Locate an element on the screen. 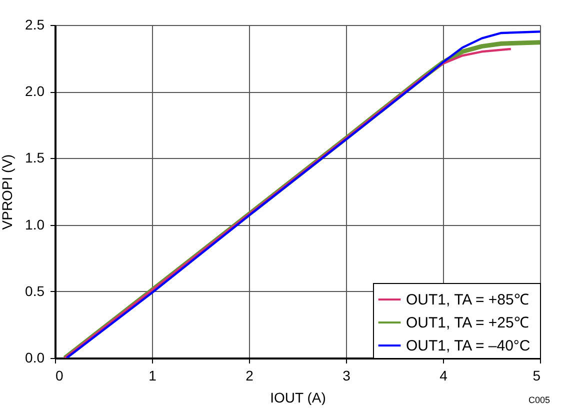  x-tick-label: 0 is located at coordinates (60, 376).